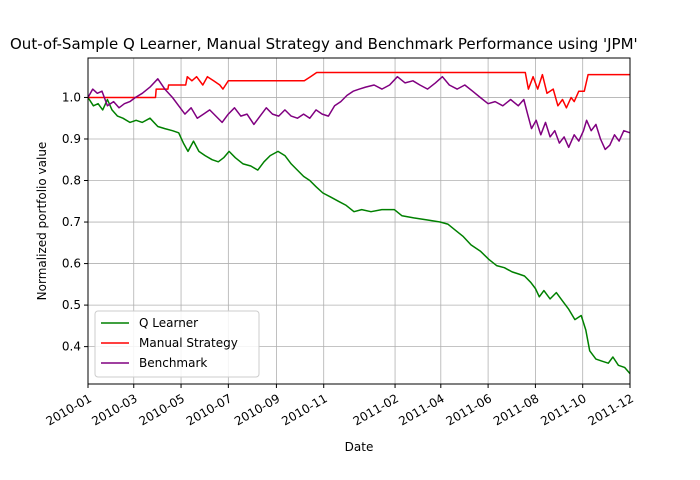  What do you see at coordinates (359, 90) in the screenshot?
I see `series-line-manual-strategy` at bounding box center [359, 90].